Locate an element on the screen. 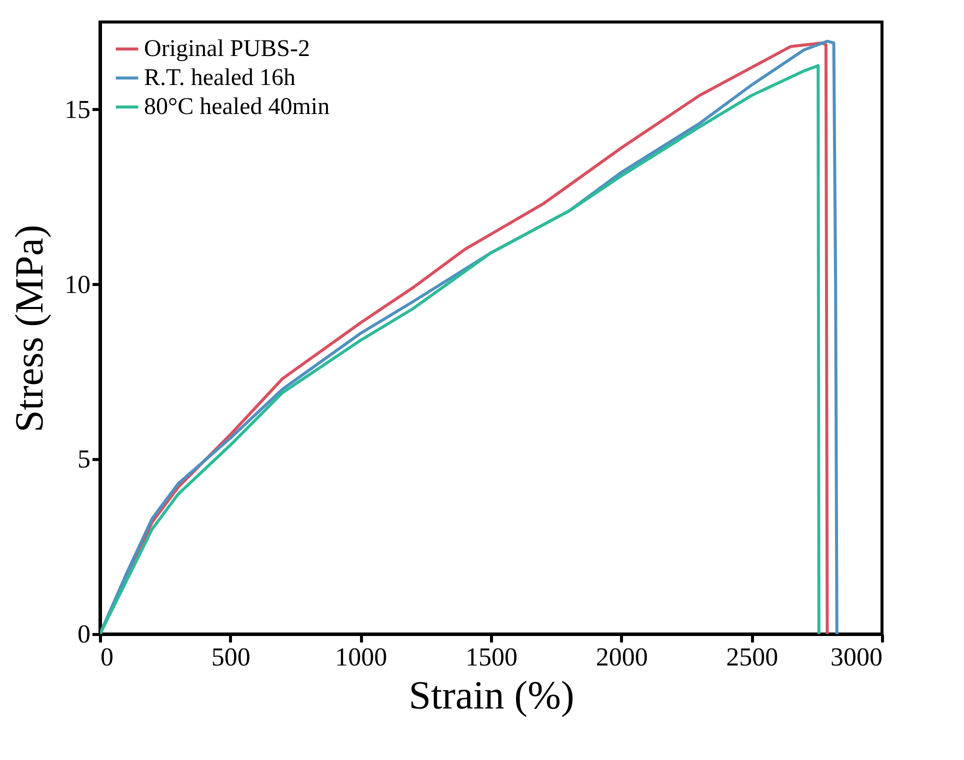 Image resolution: width=964 pixels, height=760 pixels. y-tick-label: 15 is located at coordinates (77, 109).